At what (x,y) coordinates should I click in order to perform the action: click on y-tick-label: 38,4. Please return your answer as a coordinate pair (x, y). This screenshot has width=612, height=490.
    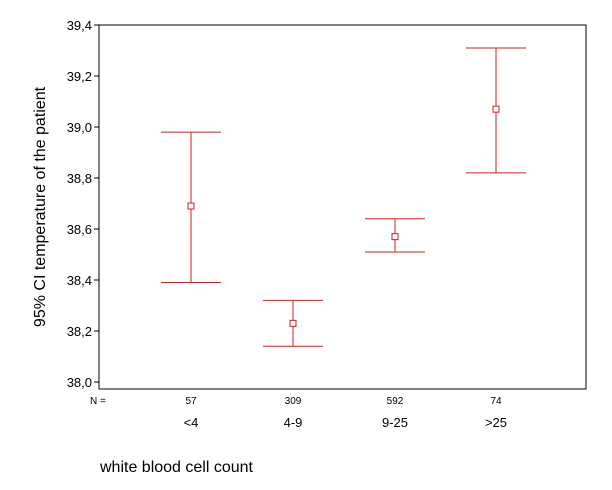
    Looking at the image, I should click on (79, 280).